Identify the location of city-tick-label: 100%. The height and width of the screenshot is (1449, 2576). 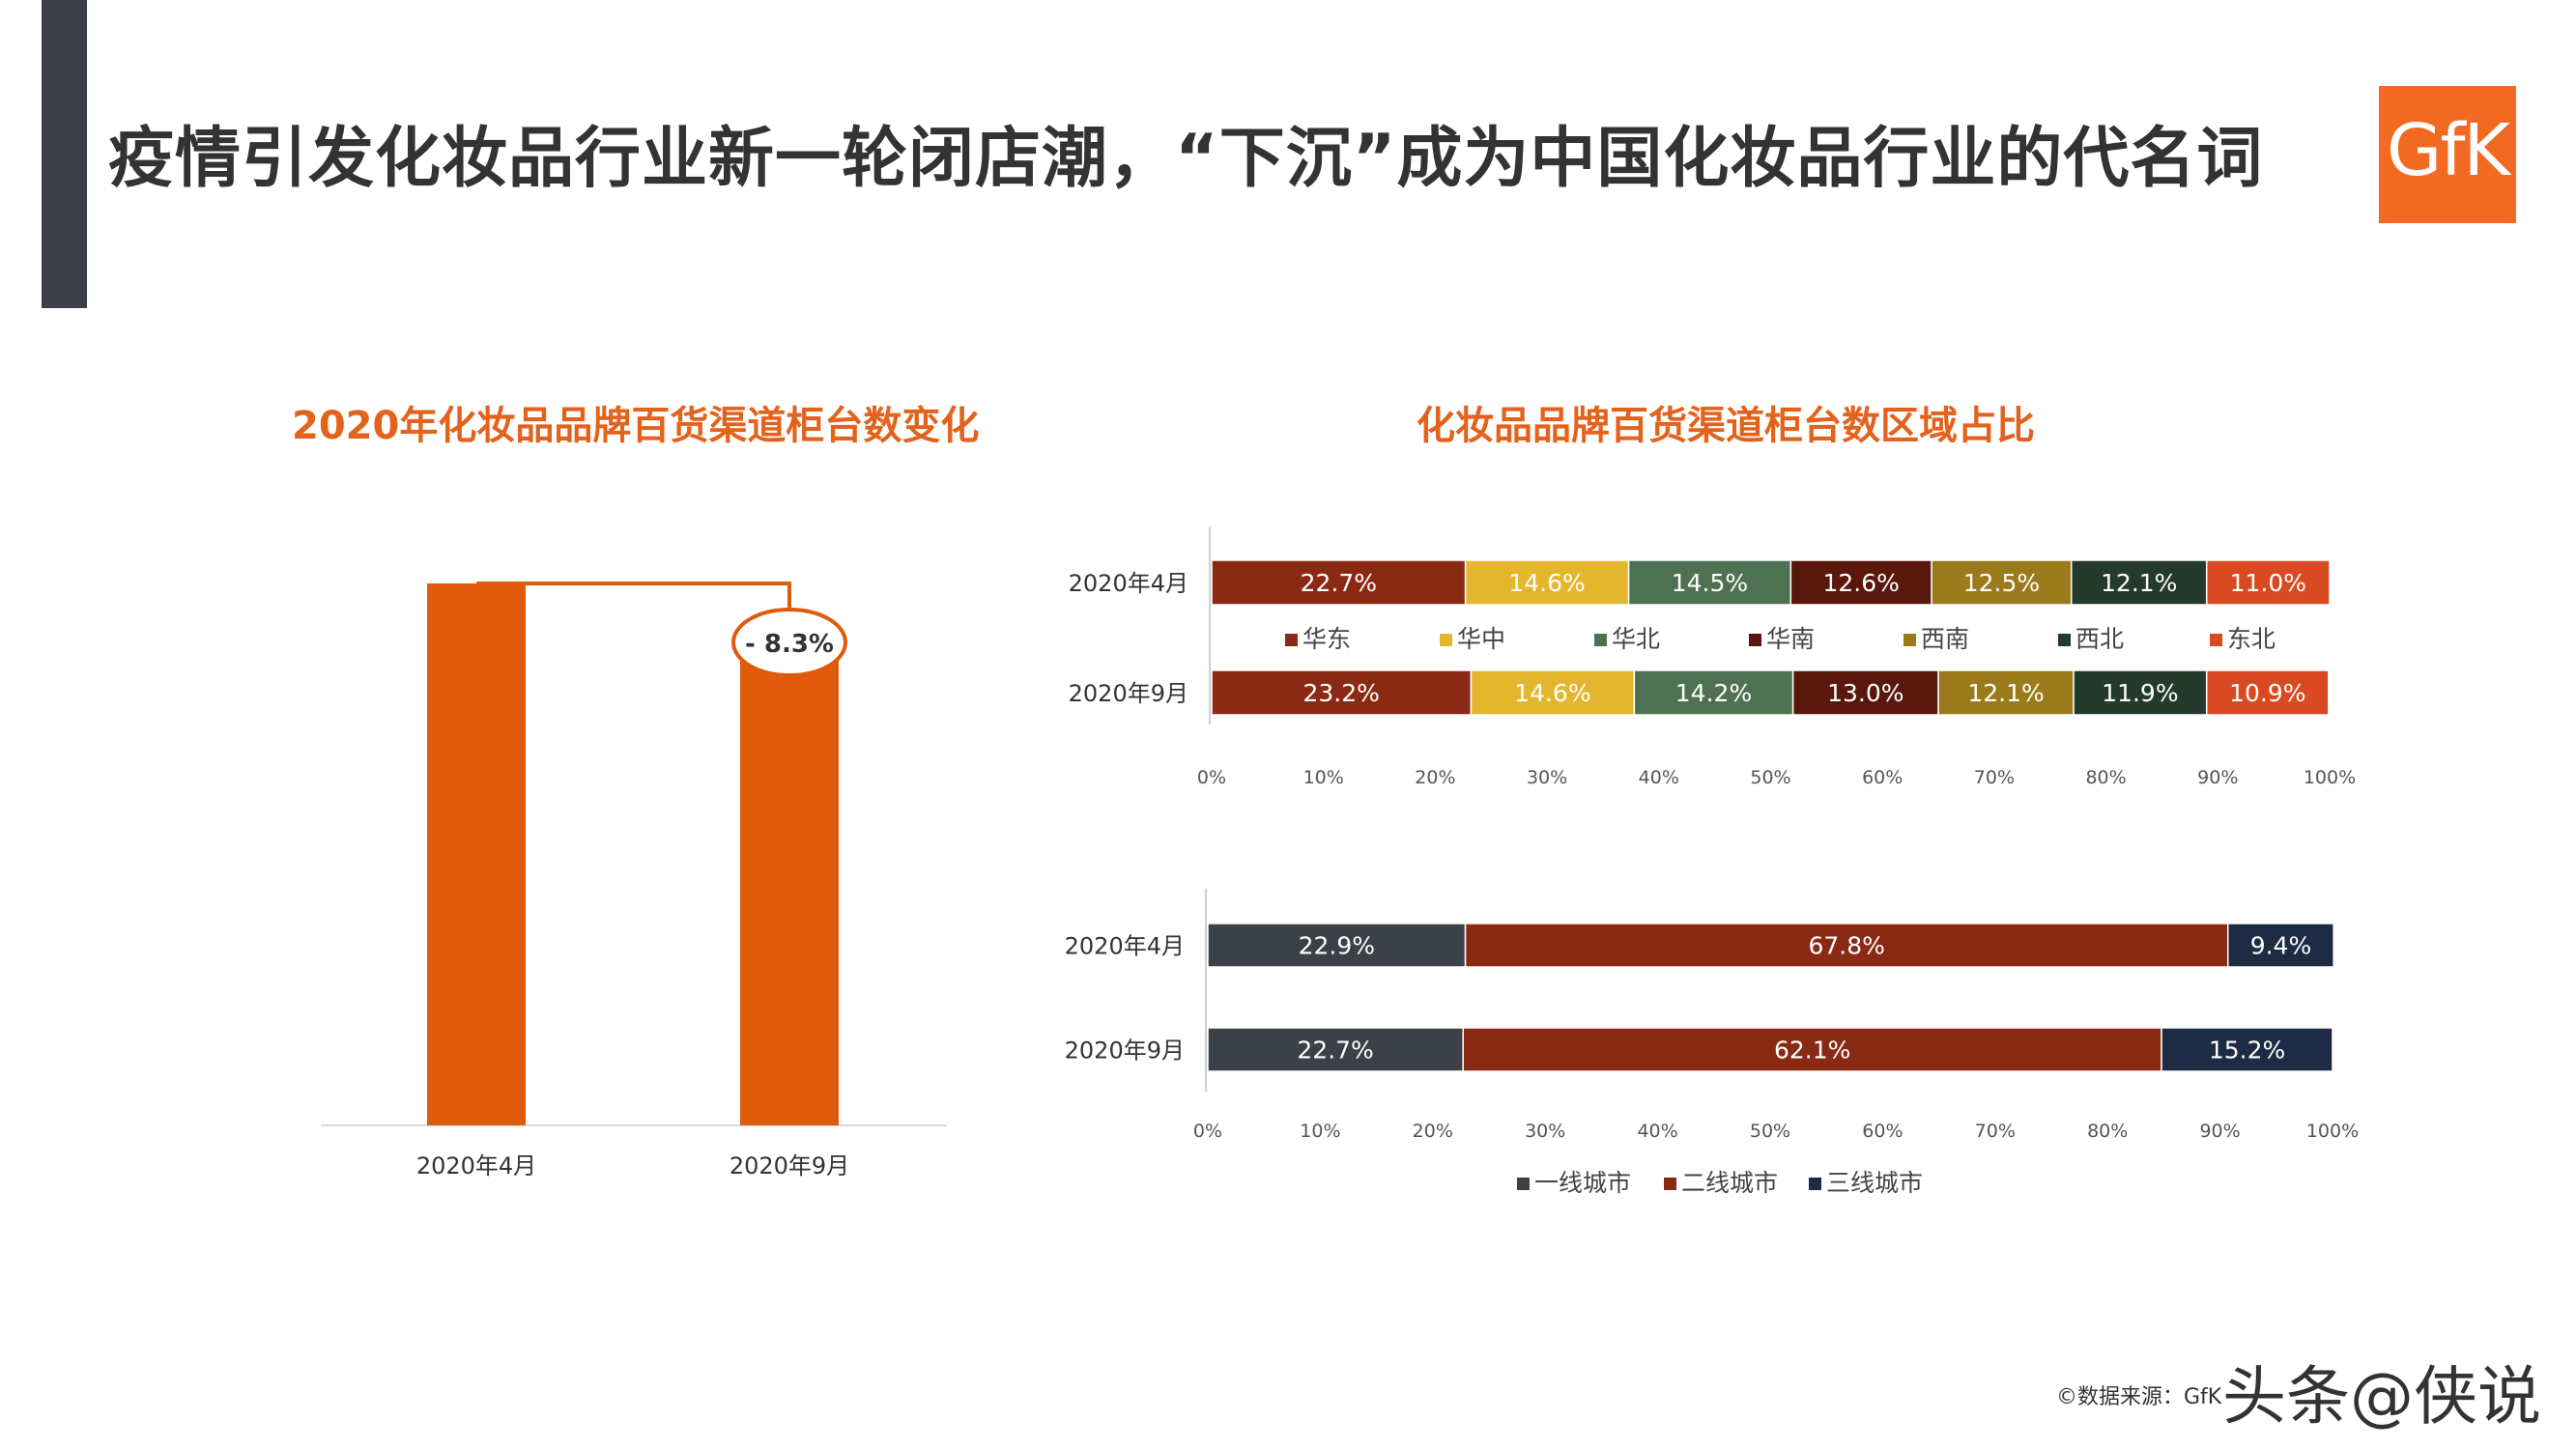
(2333, 1131).